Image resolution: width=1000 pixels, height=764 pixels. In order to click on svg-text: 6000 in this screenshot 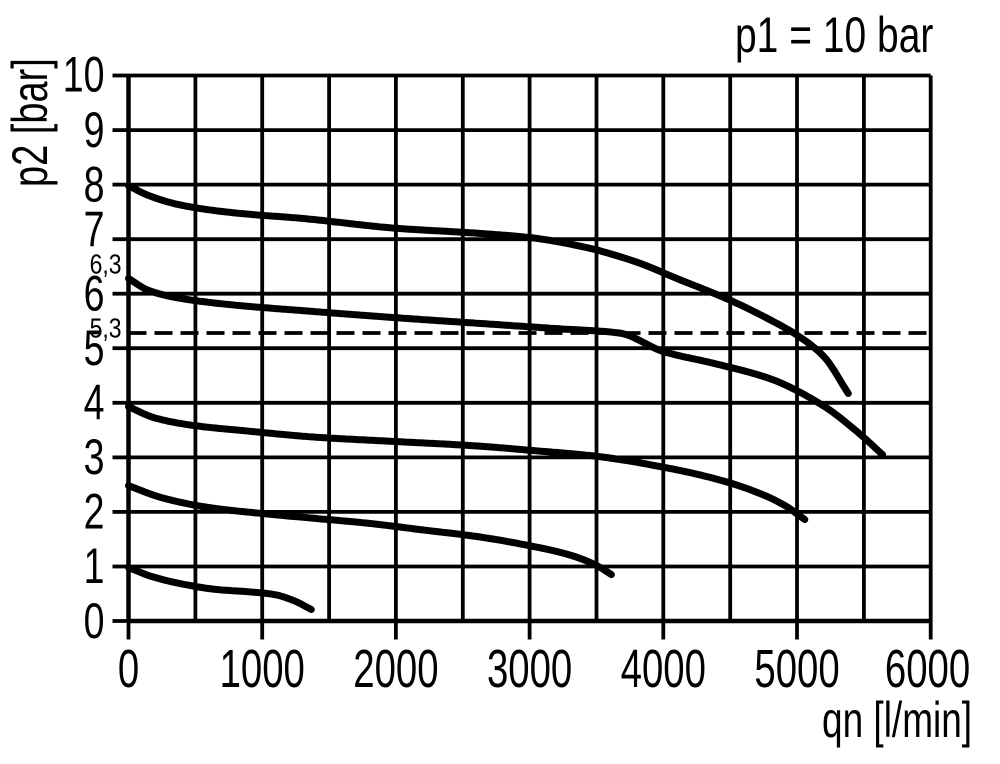, I will do `click(927, 669)`.